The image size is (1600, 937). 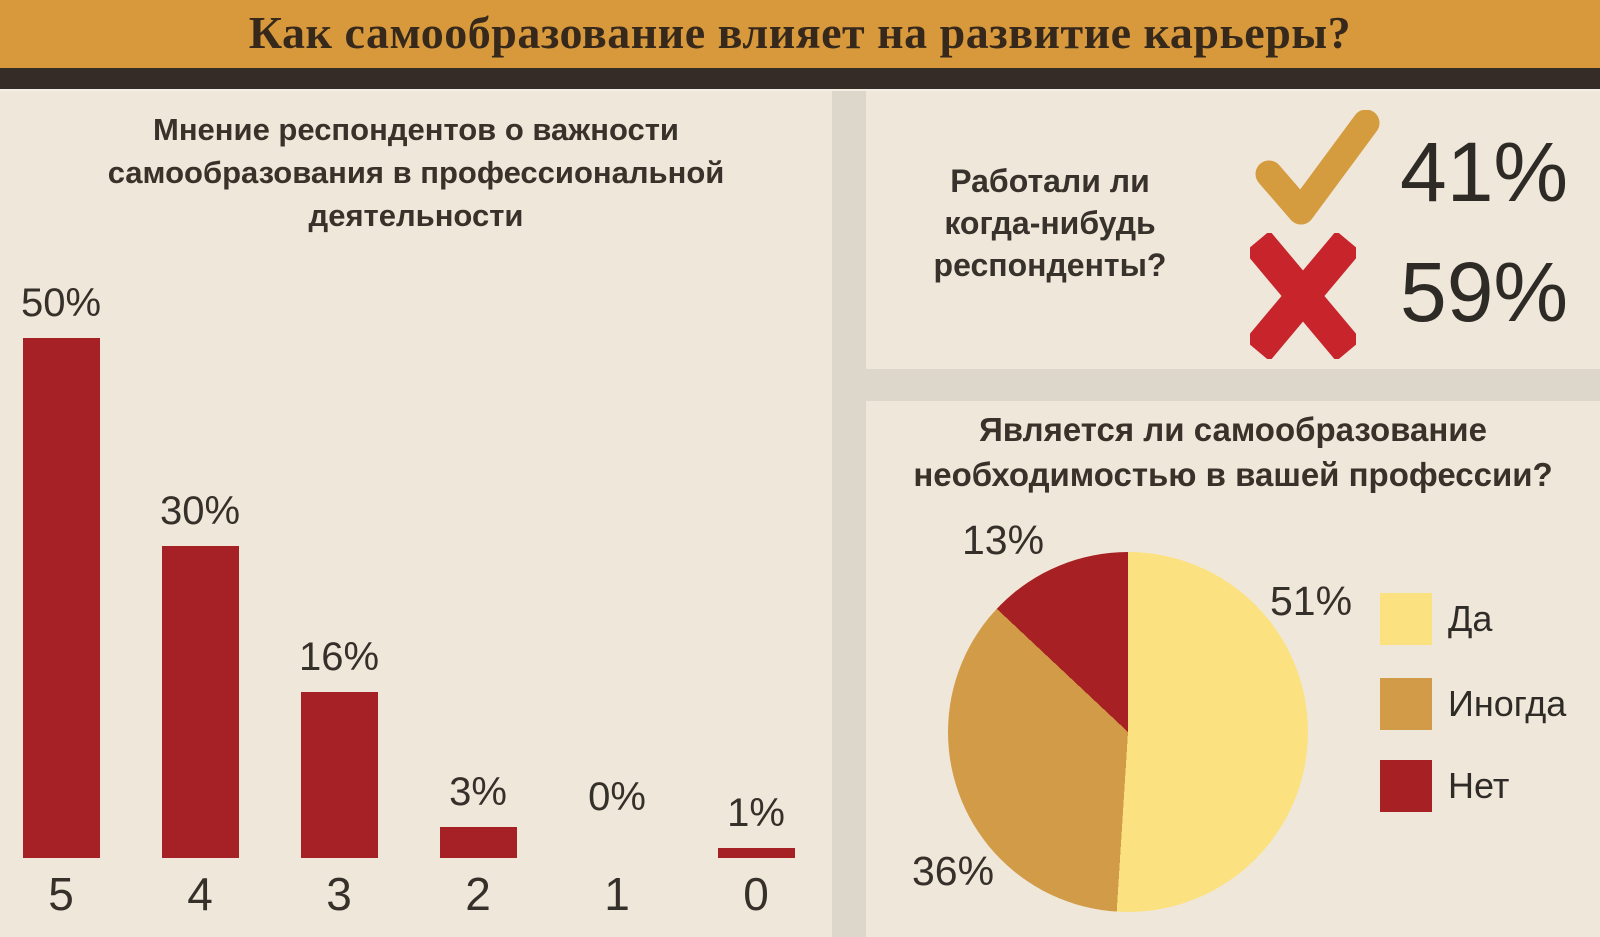 What do you see at coordinates (1444, 786) in the screenshot?
I see `legend-item-no: Нет` at bounding box center [1444, 786].